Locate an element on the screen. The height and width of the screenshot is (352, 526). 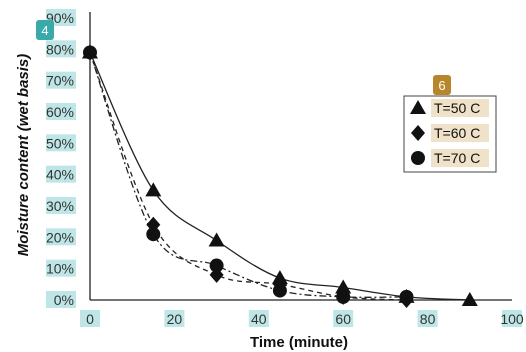
y-tick: 30% is located at coordinates (61, 205).